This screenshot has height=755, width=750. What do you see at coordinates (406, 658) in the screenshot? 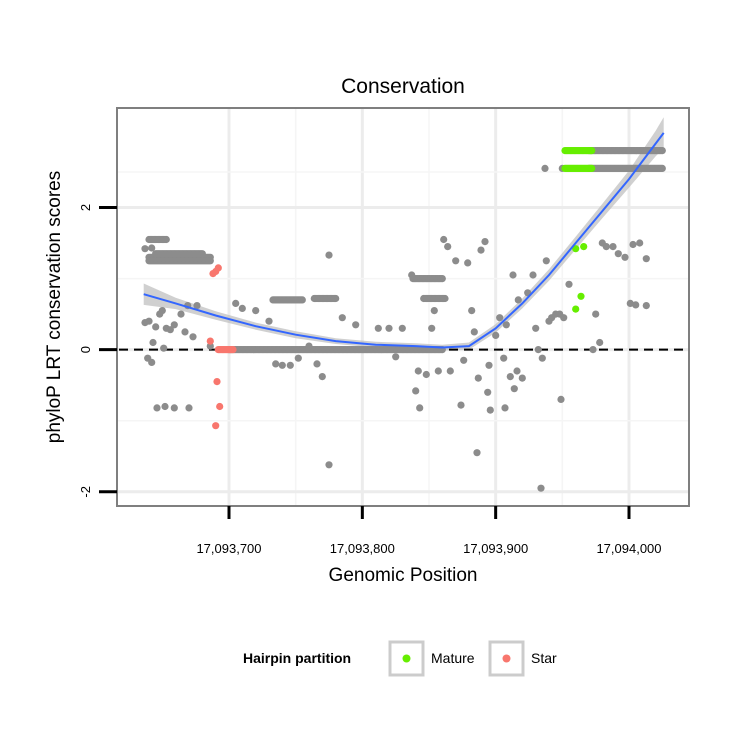
I see `legend-symbol-mature` at bounding box center [406, 658].